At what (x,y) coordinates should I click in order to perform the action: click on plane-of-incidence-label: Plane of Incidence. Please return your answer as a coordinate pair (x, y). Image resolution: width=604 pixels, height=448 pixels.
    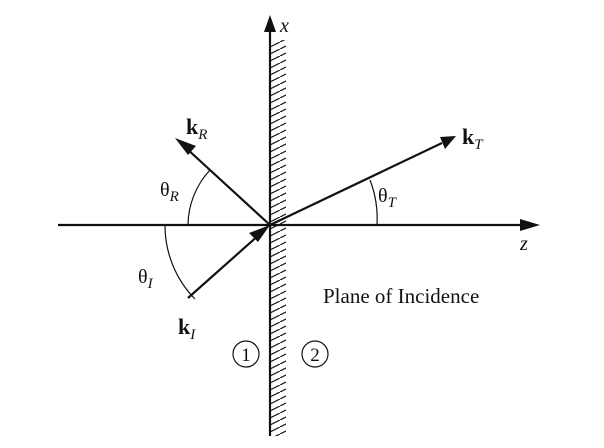
    Looking at the image, I should click on (401, 296).